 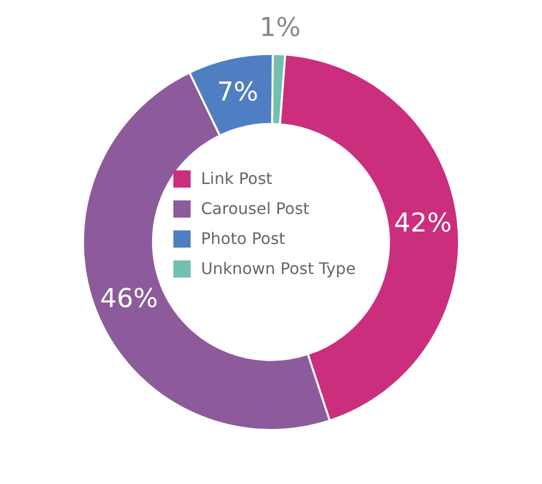 I want to click on legend-label: Carousel Post, so click(x=255, y=208).